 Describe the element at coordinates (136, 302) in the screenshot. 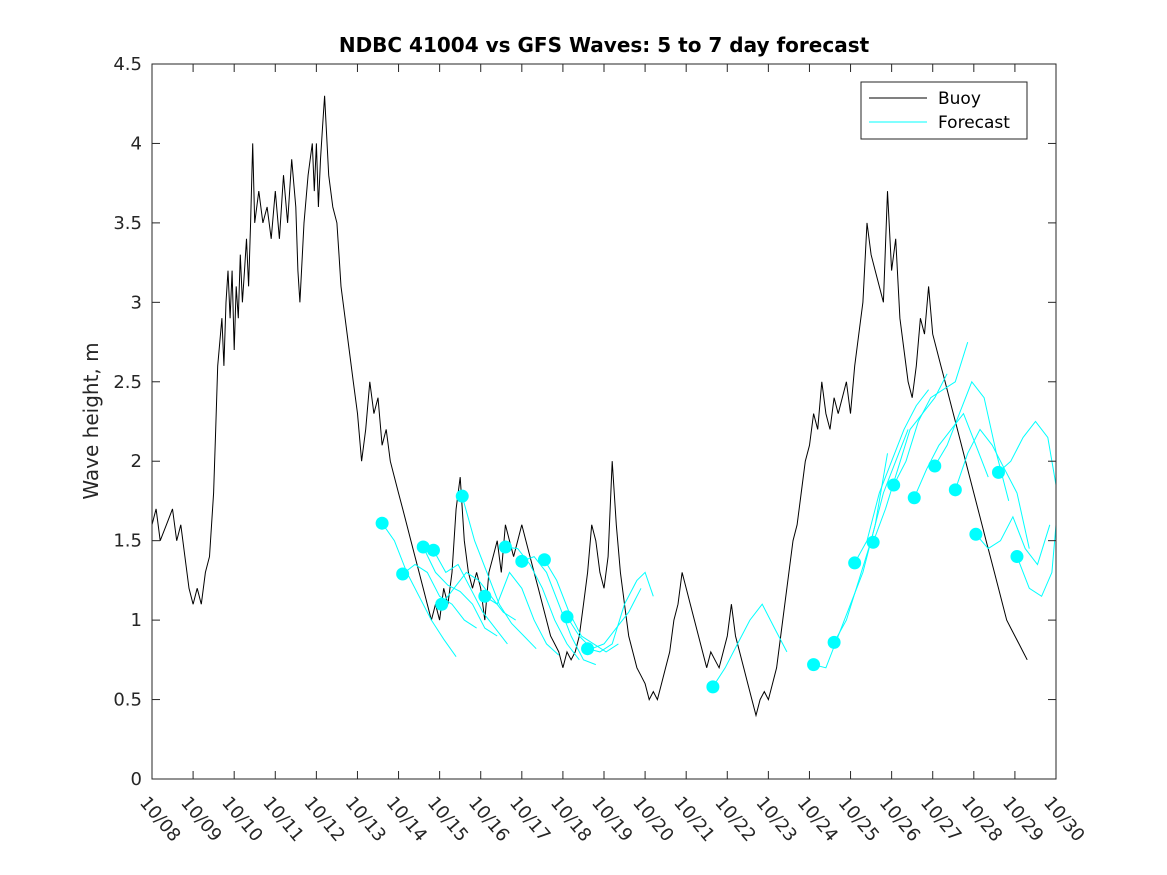

I see `y-tick-label-6: 3` at that location.